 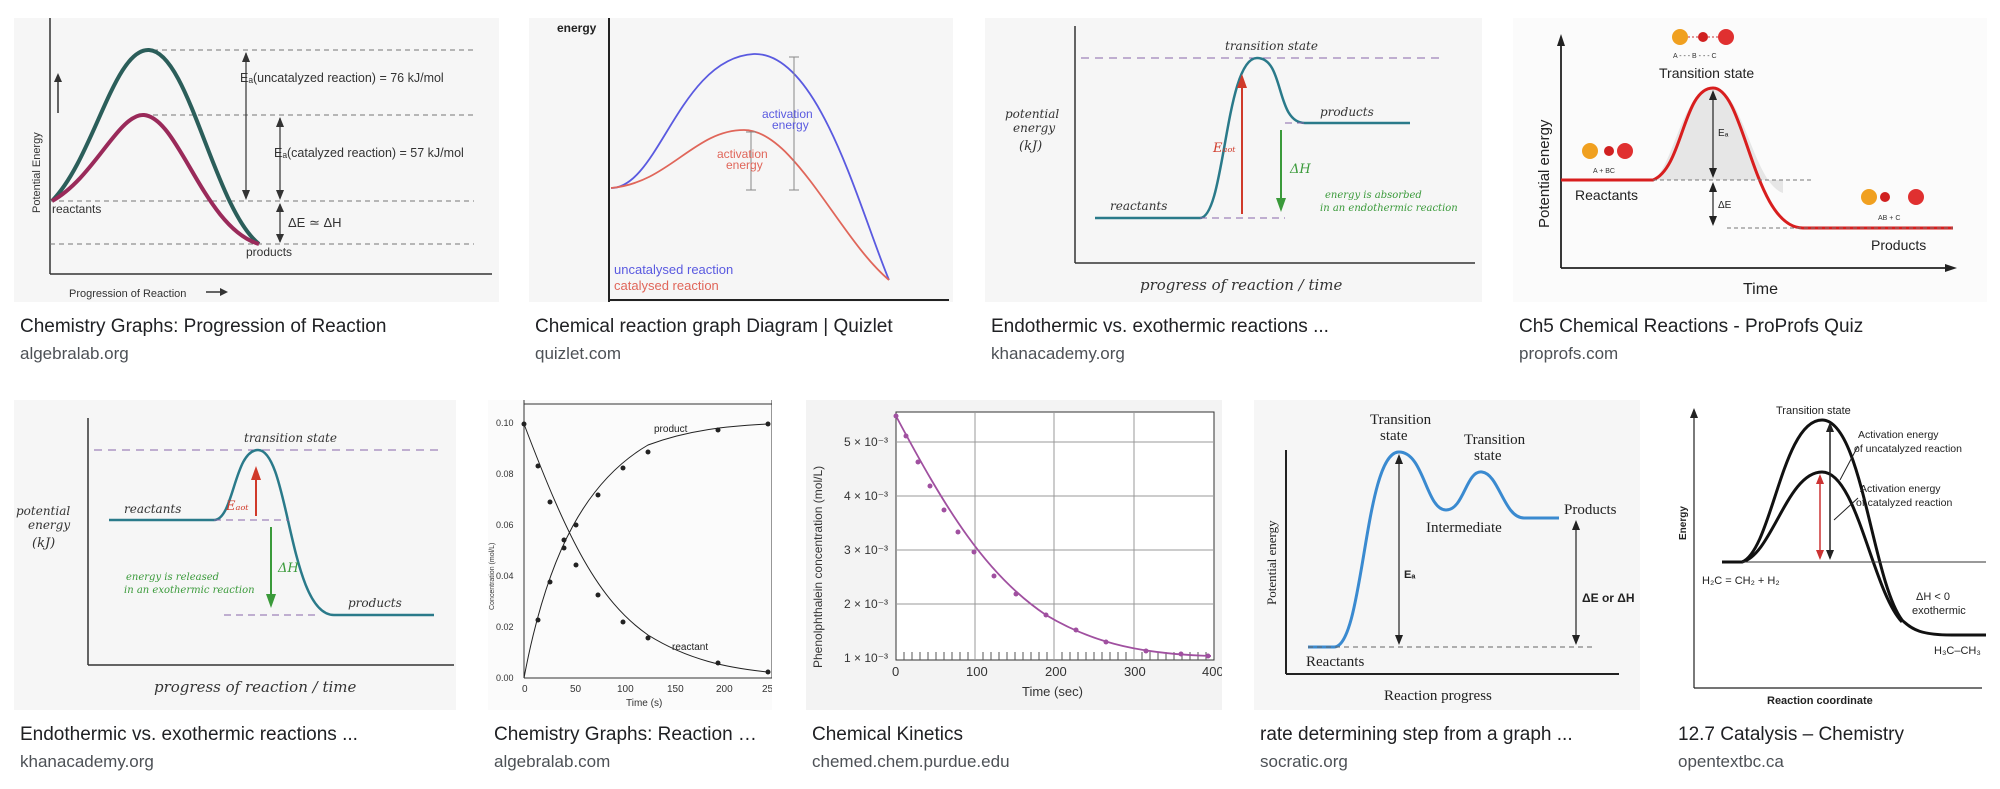 I want to click on y-tick: 0.10, so click(x=505, y=423).